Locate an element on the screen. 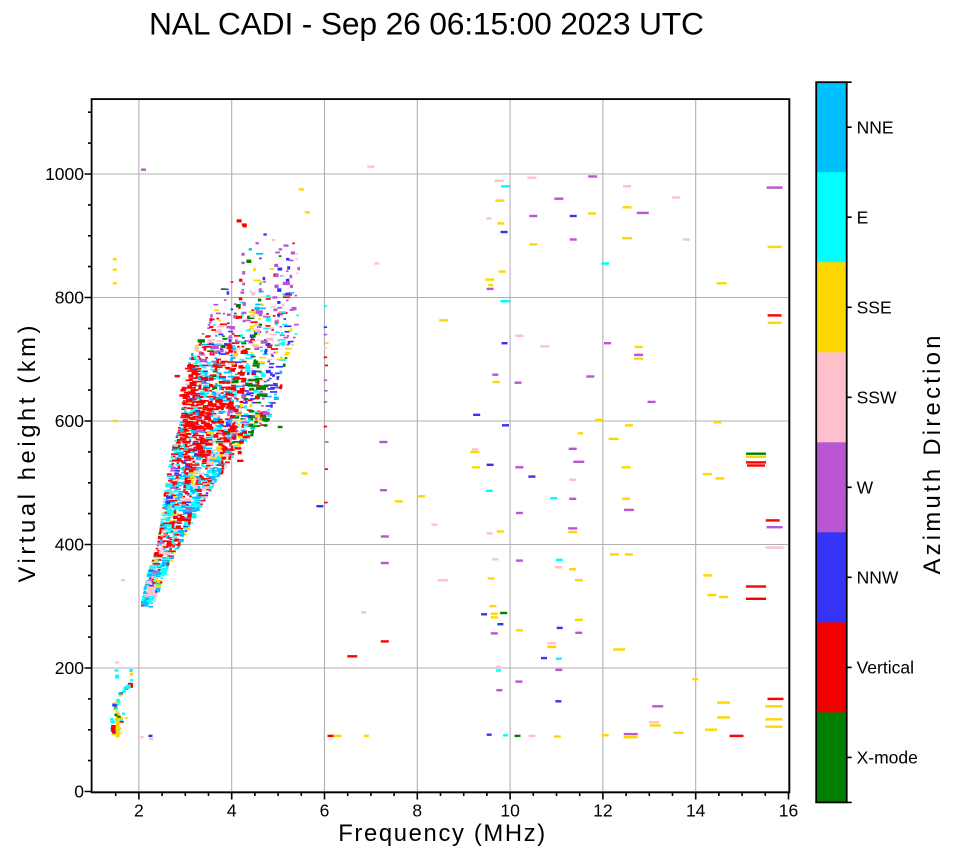  svg-text: 6 is located at coordinates (325, 811).